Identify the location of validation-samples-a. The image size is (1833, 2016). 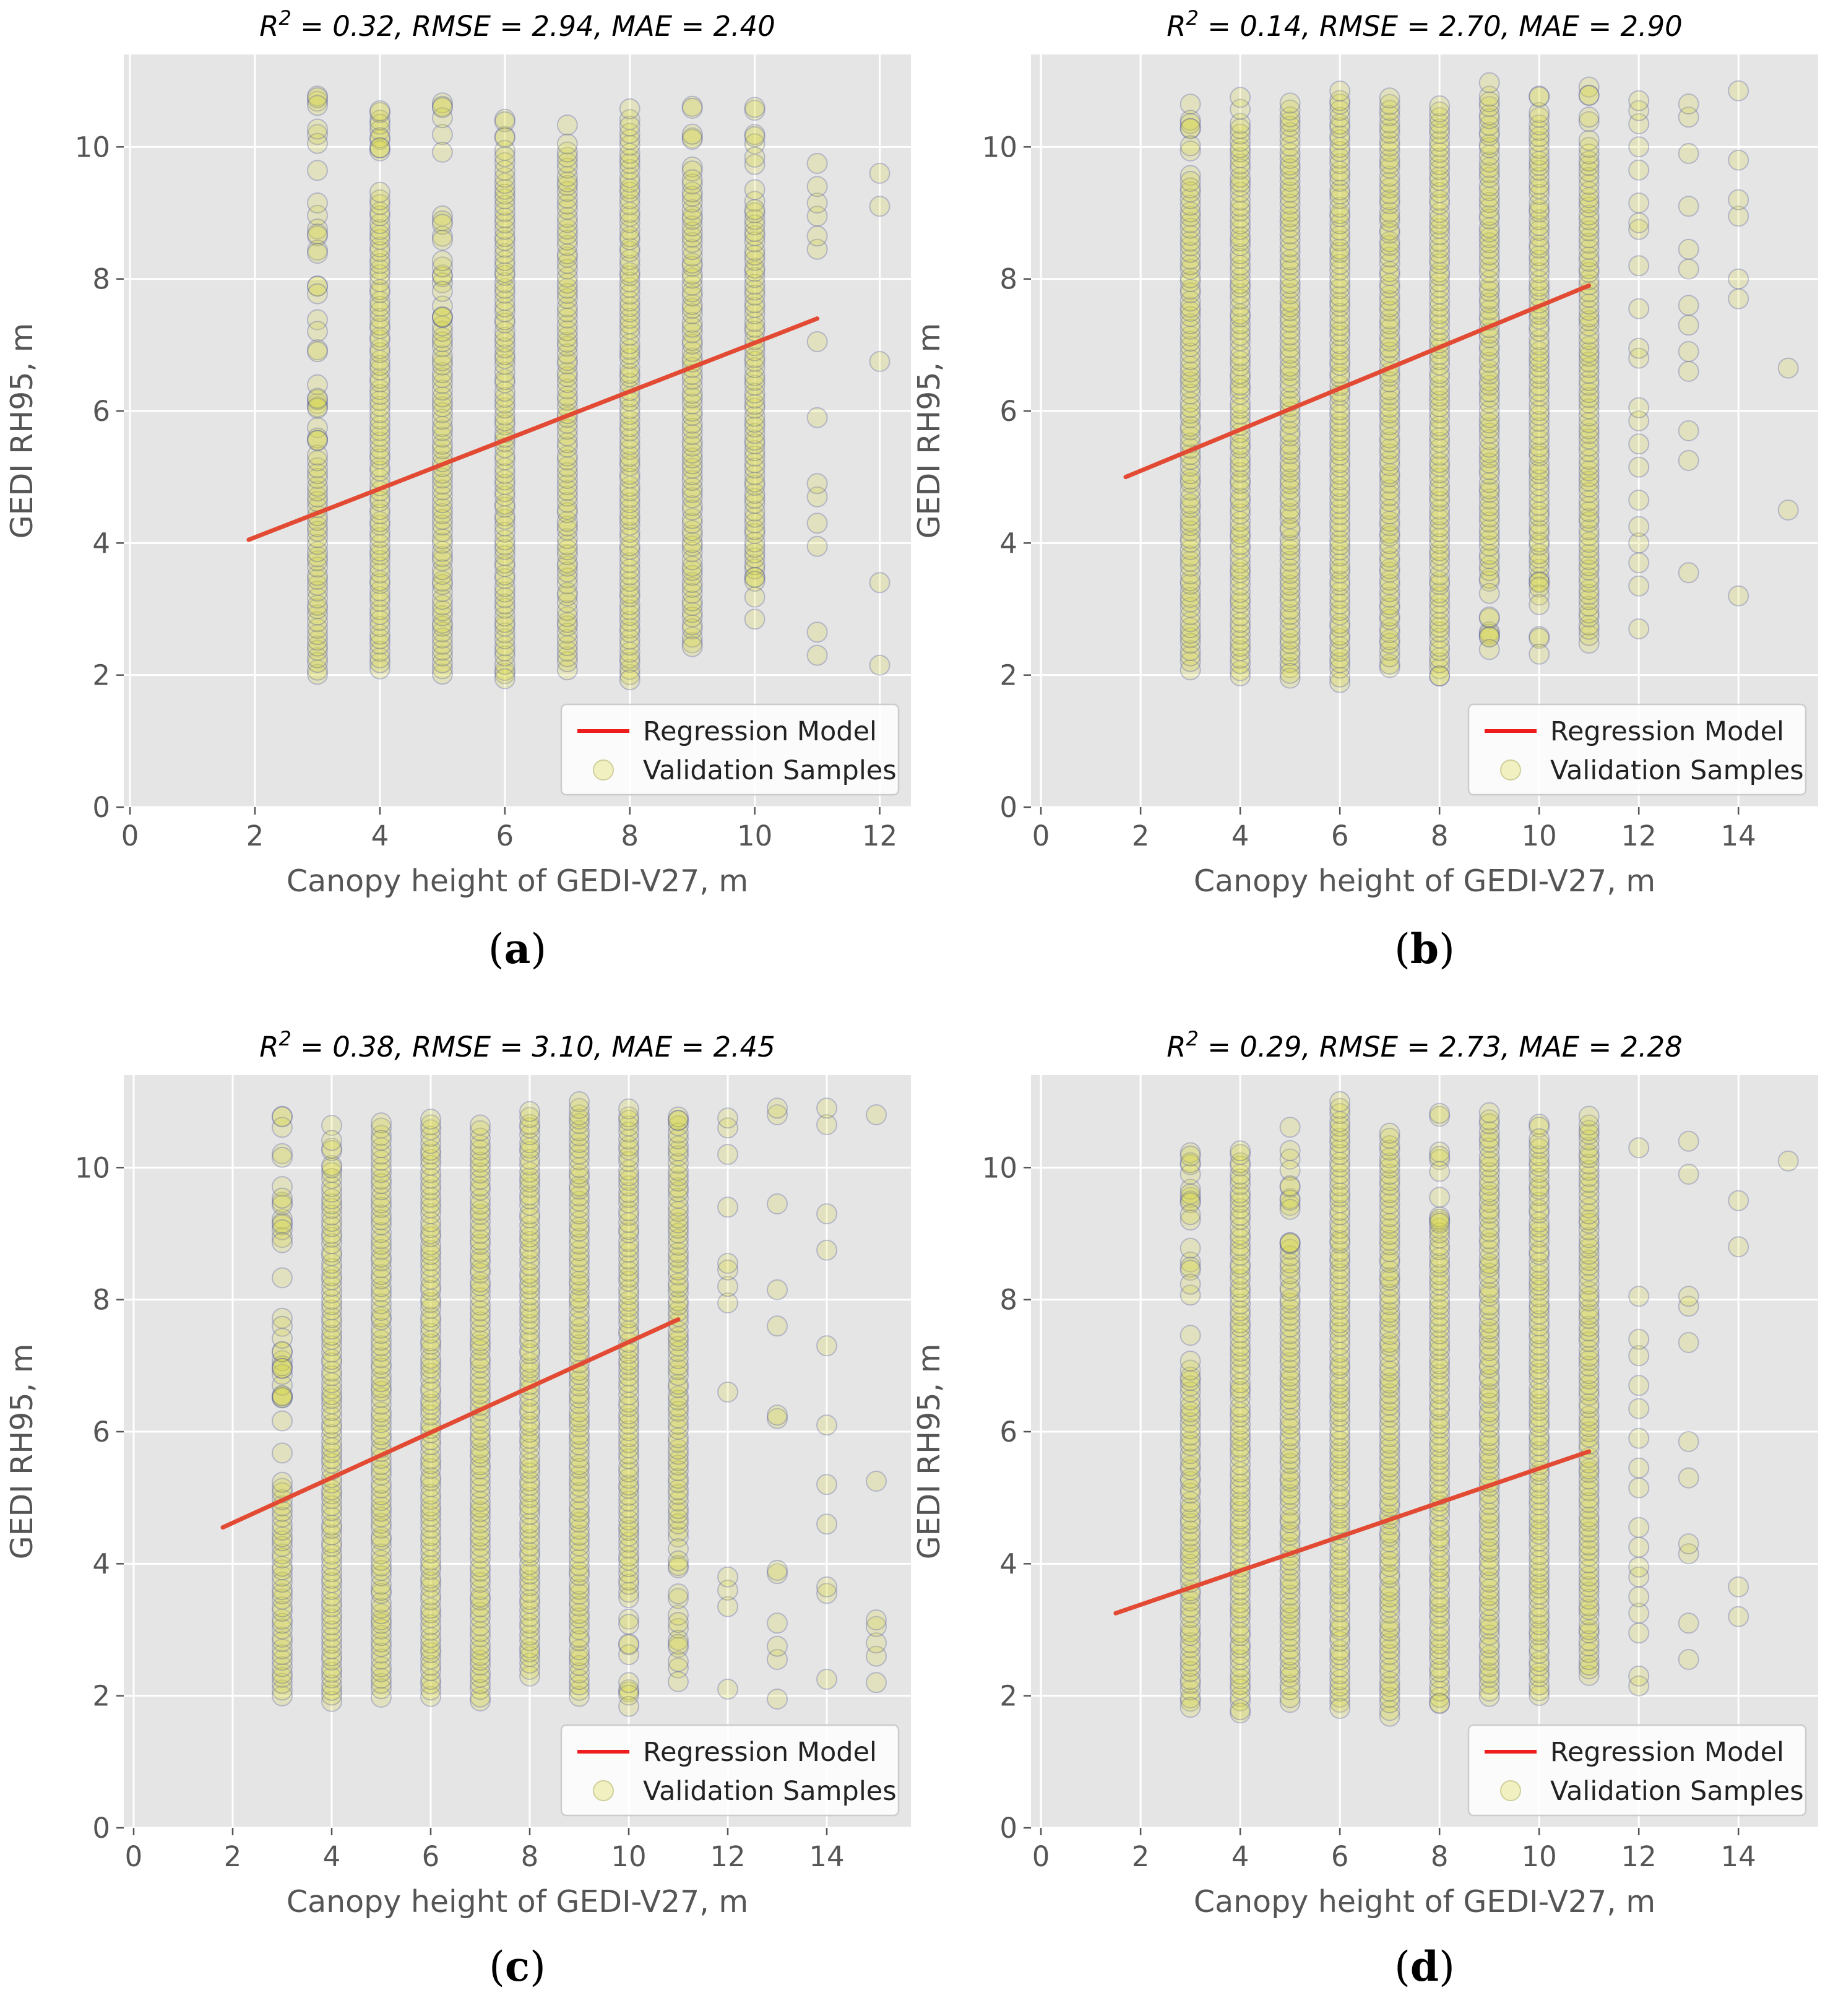
(599, 388).